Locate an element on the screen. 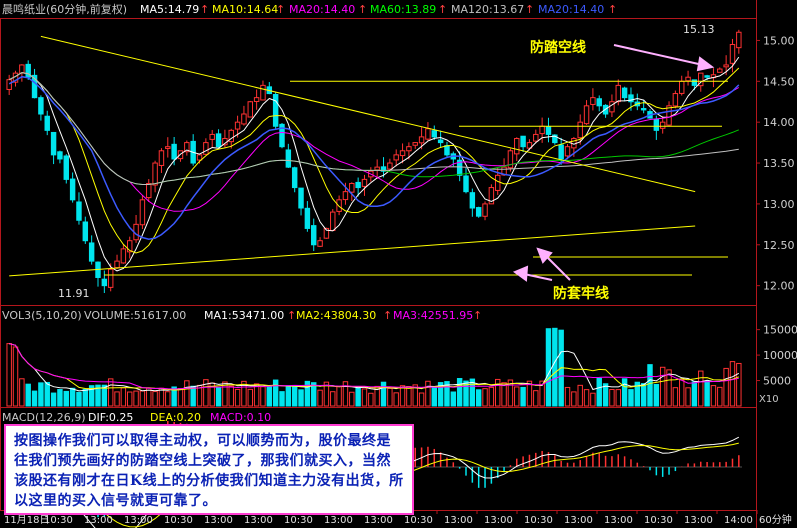  time-tick-label: 10:30 is located at coordinates (538, 520).